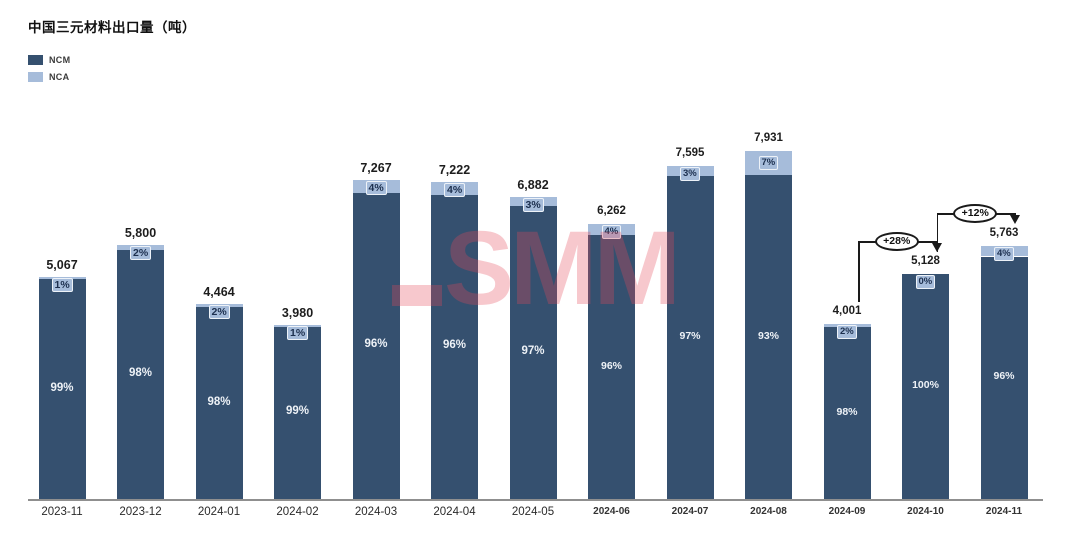 Image resolution: width=1080 pixels, height=556 pixels. Describe the element at coordinates (1015, 220) in the screenshot. I see `annotation-arrowhead-icon` at that location.